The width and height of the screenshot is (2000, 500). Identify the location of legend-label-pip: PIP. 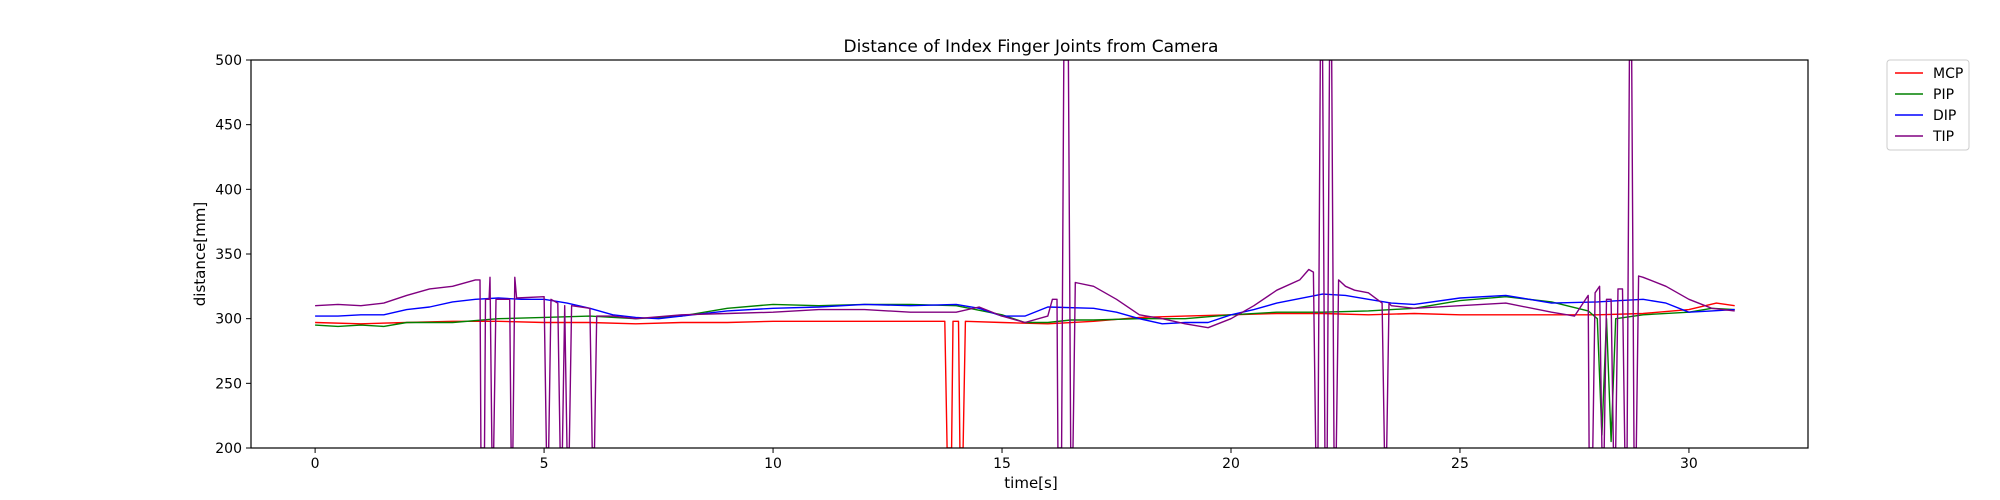
(1943, 95).